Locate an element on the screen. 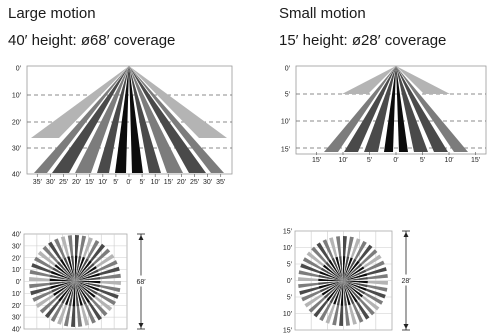 This screenshot has height=335, width=489. plan-y-tick-label: 5′ is located at coordinates (290, 298).